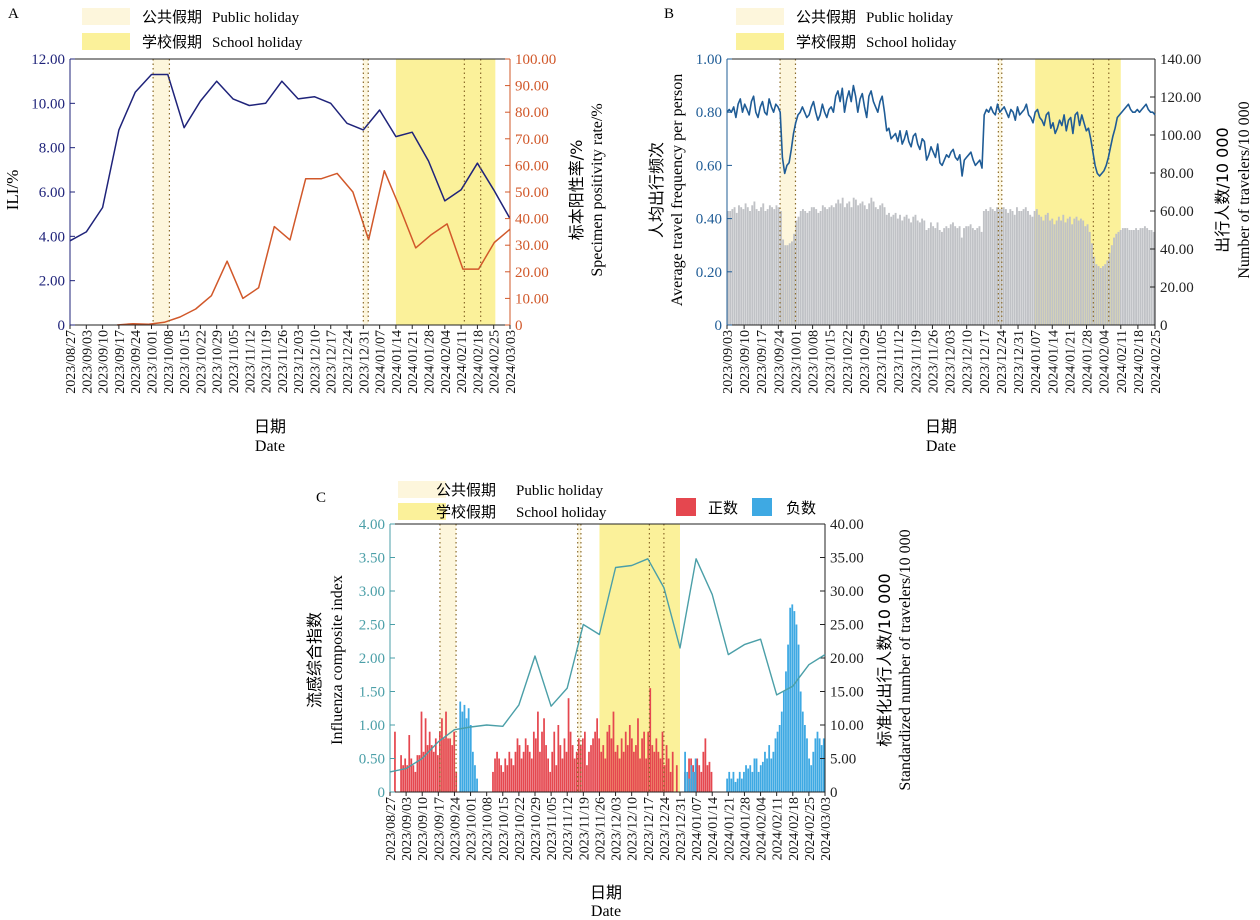 This screenshot has height=920, width=1260. What do you see at coordinates (584, 828) in the screenshot?
I see `x-tick-label: 2023/11/19` at bounding box center [584, 828].